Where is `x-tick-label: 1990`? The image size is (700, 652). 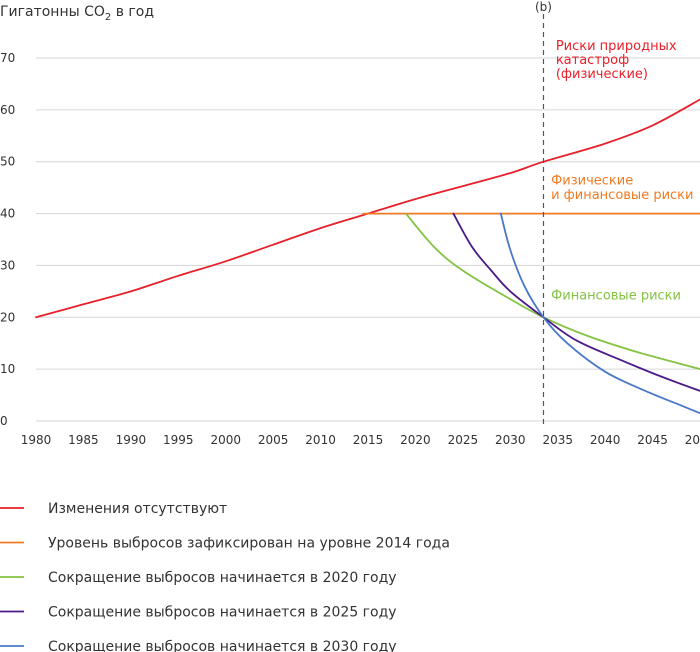
x-tick-label: 1990 is located at coordinates (131, 440).